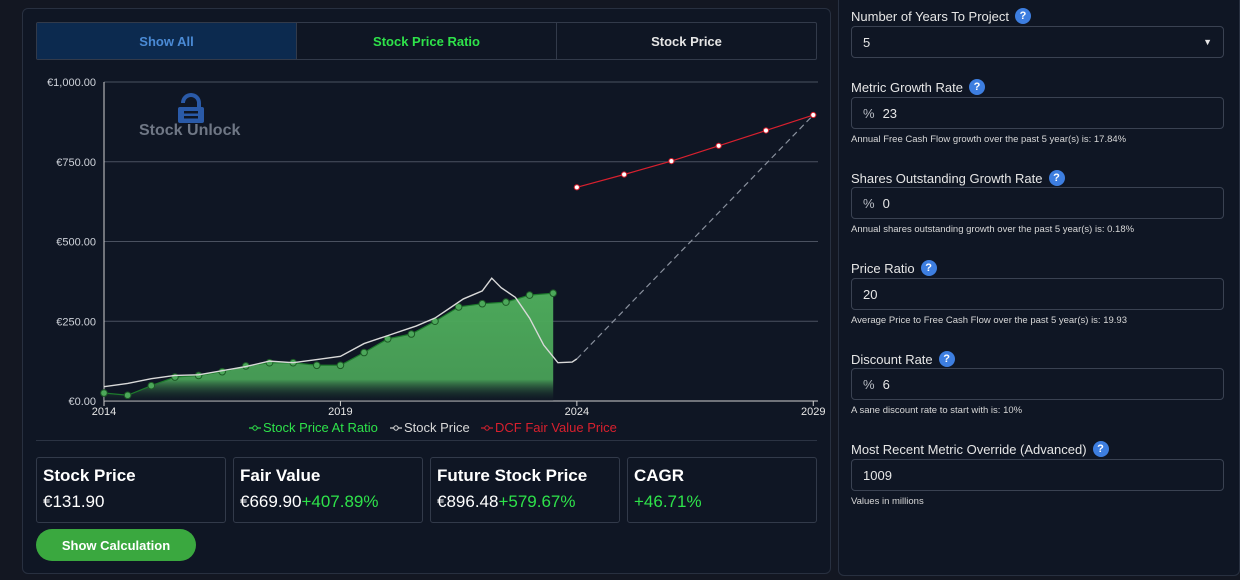 The height and width of the screenshot is (580, 1240). Describe the element at coordinates (426, 440) in the screenshot. I see `divider` at that location.